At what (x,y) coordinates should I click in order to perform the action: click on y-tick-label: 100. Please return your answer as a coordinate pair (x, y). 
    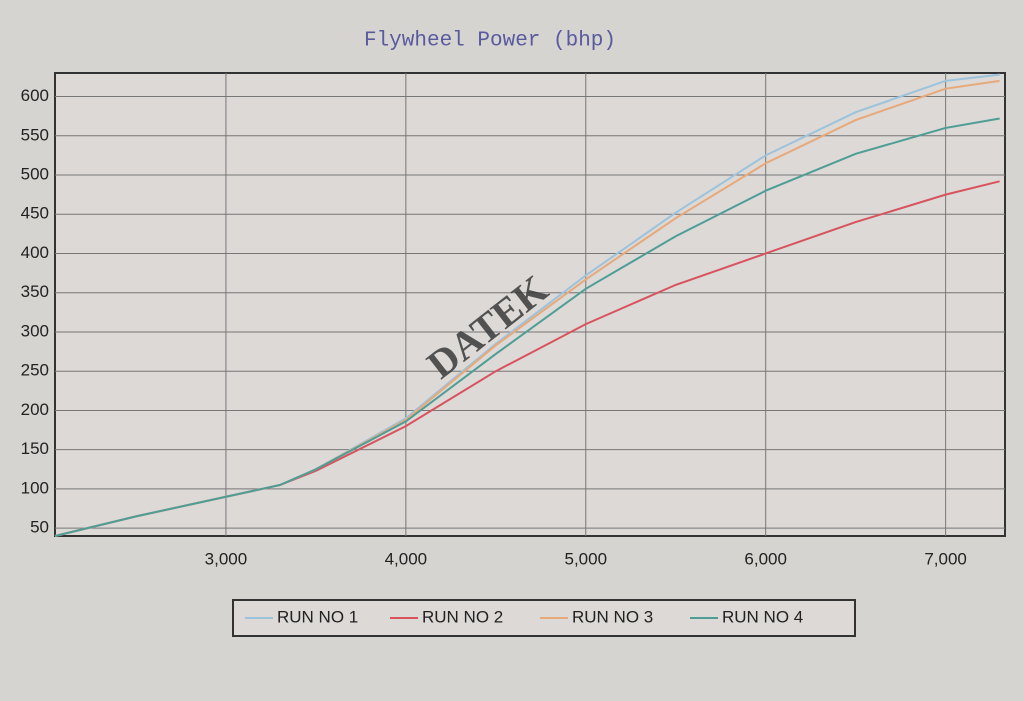
    Looking at the image, I should click on (35, 487).